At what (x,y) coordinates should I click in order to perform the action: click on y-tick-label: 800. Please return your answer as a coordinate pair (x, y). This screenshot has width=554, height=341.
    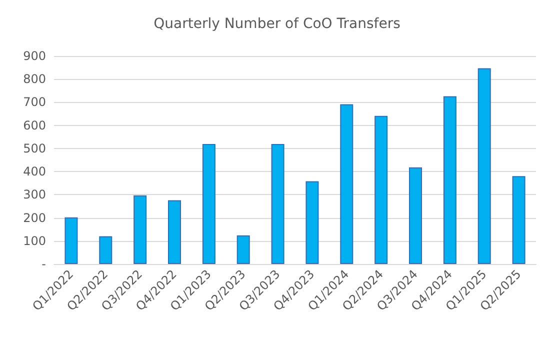
    Looking at the image, I should click on (34, 79).